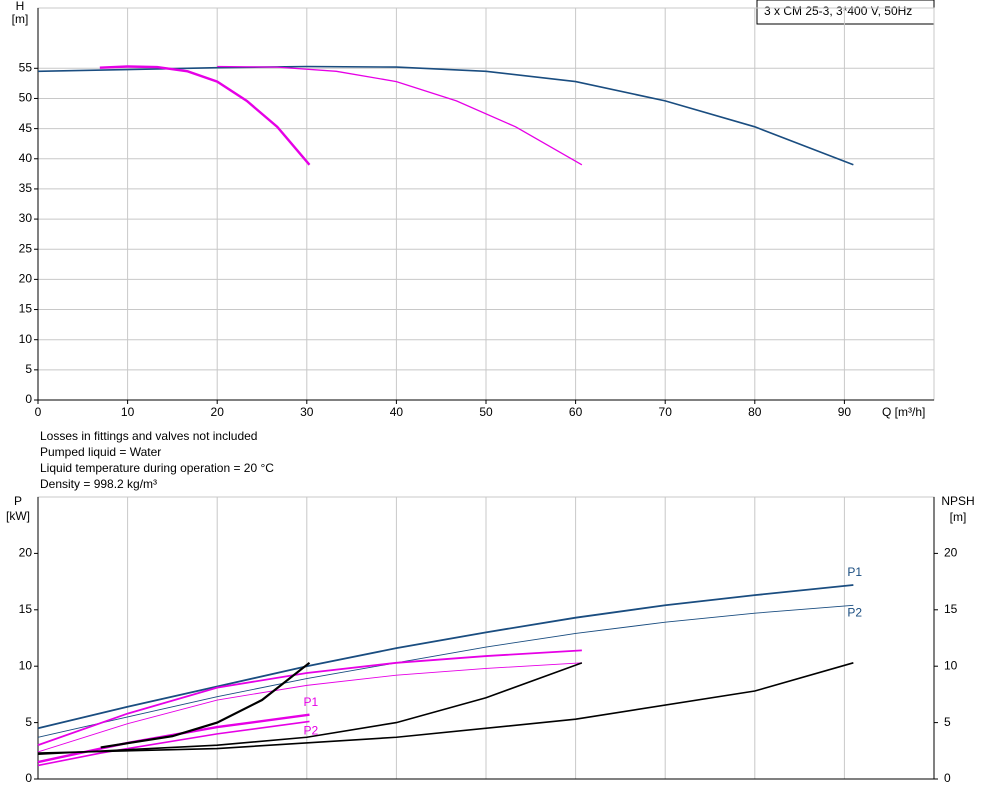  What do you see at coordinates (38, 412) in the screenshot?
I see `x-tick-label: 0` at bounding box center [38, 412].